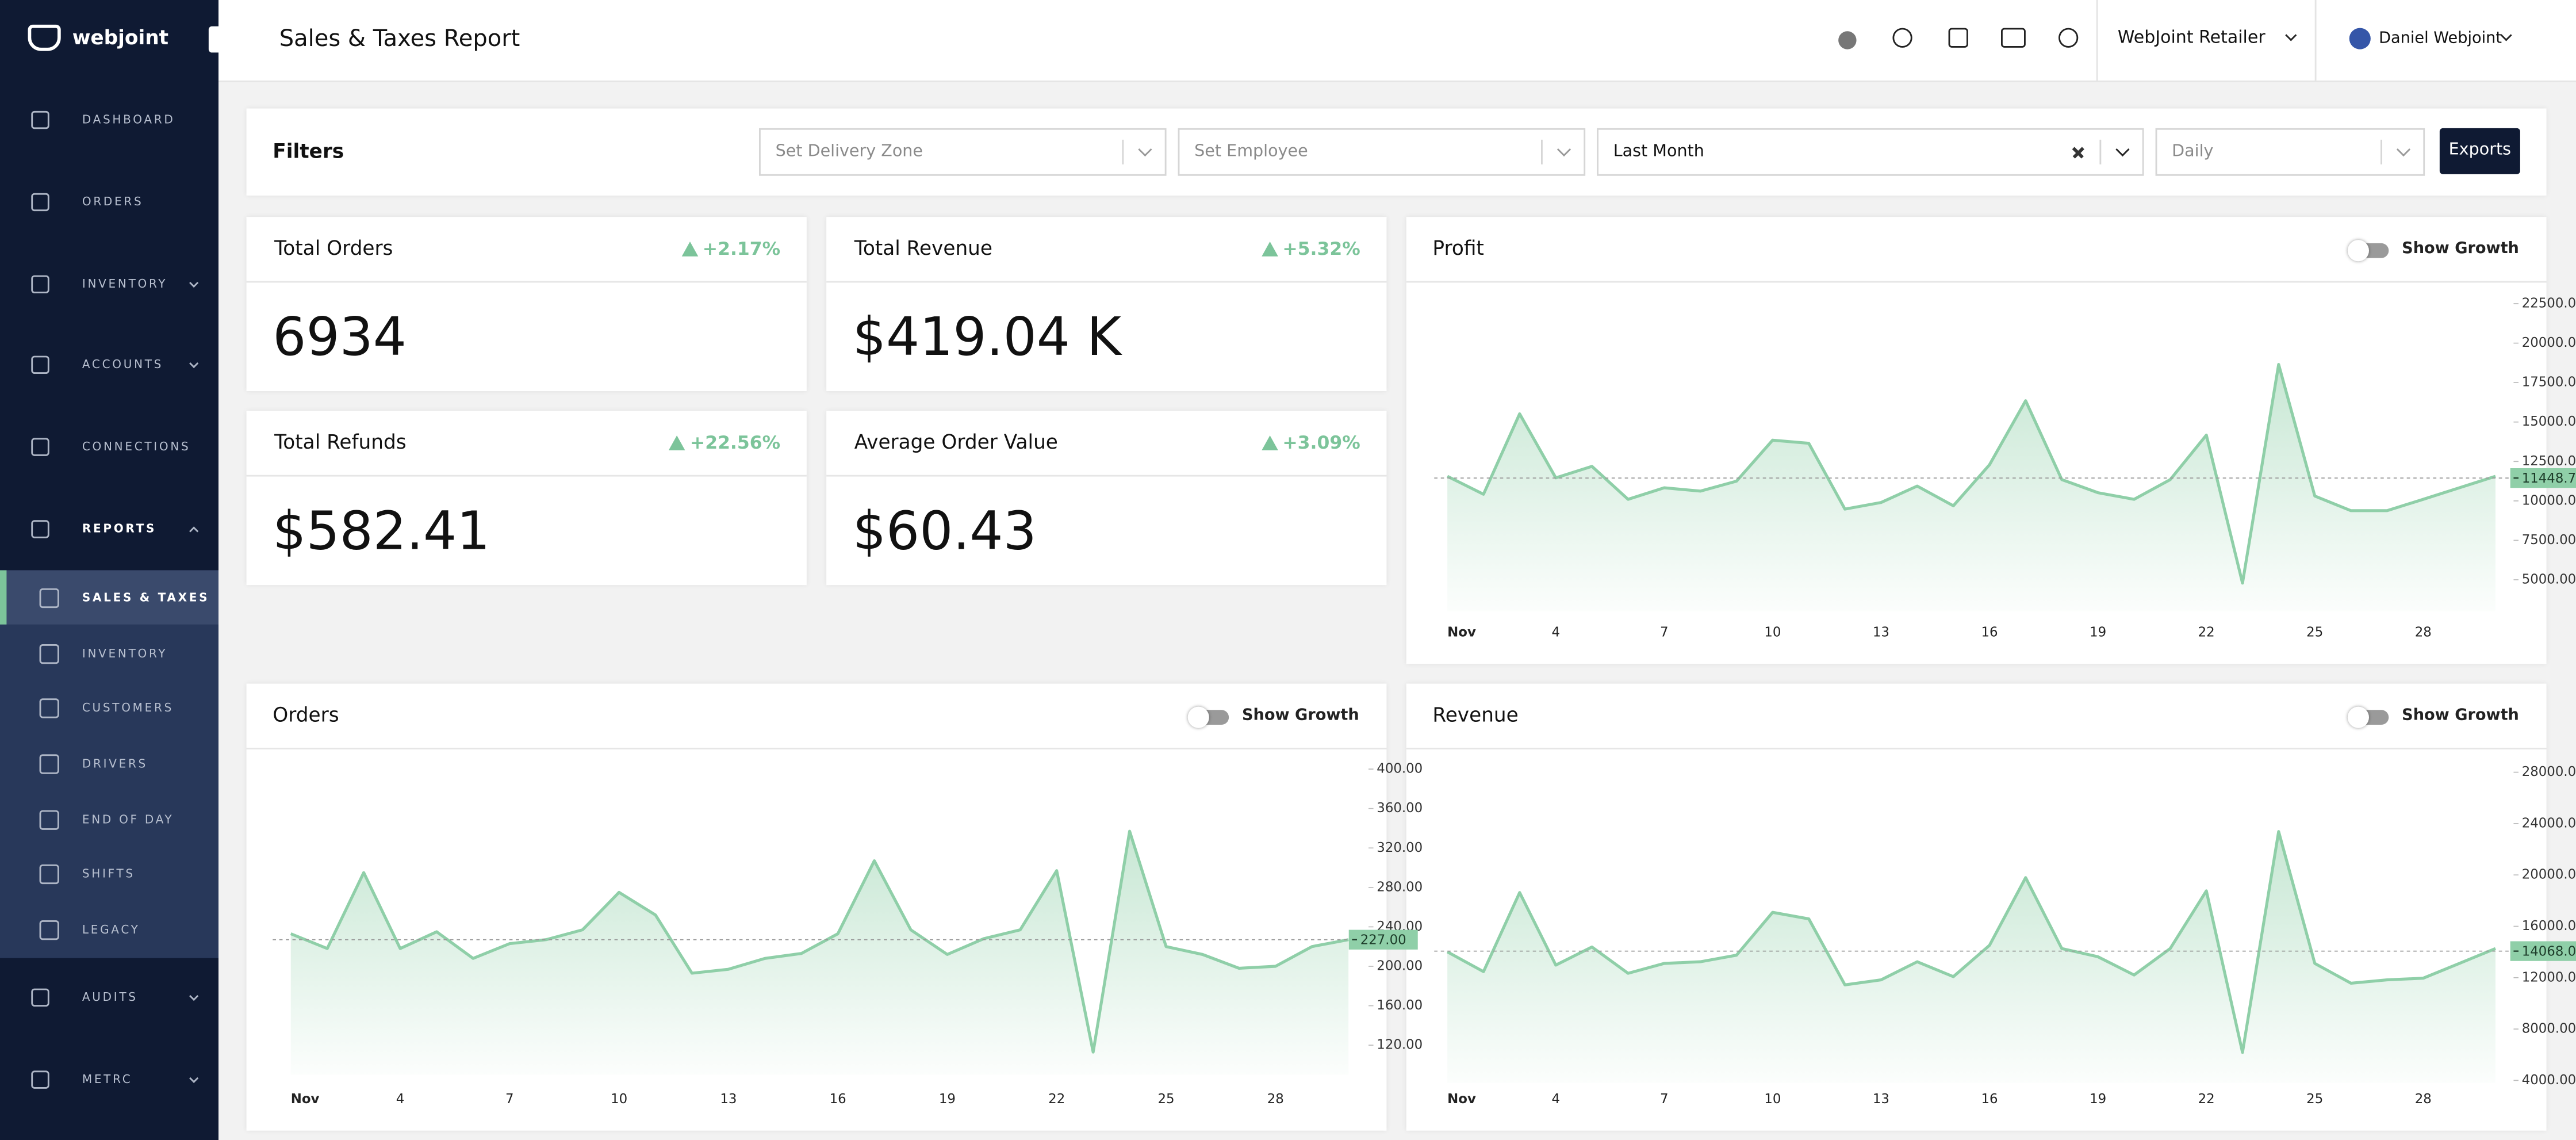  What do you see at coordinates (1321, 249) in the screenshot?
I see `growth-value: +5.32%` at bounding box center [1321, 249].